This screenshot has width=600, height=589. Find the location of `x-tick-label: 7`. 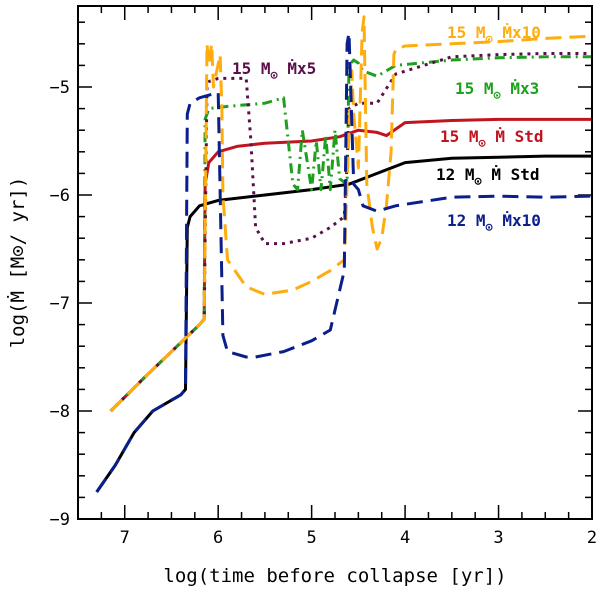

x-tick-label: 7 is located at coordinates (125, 538).